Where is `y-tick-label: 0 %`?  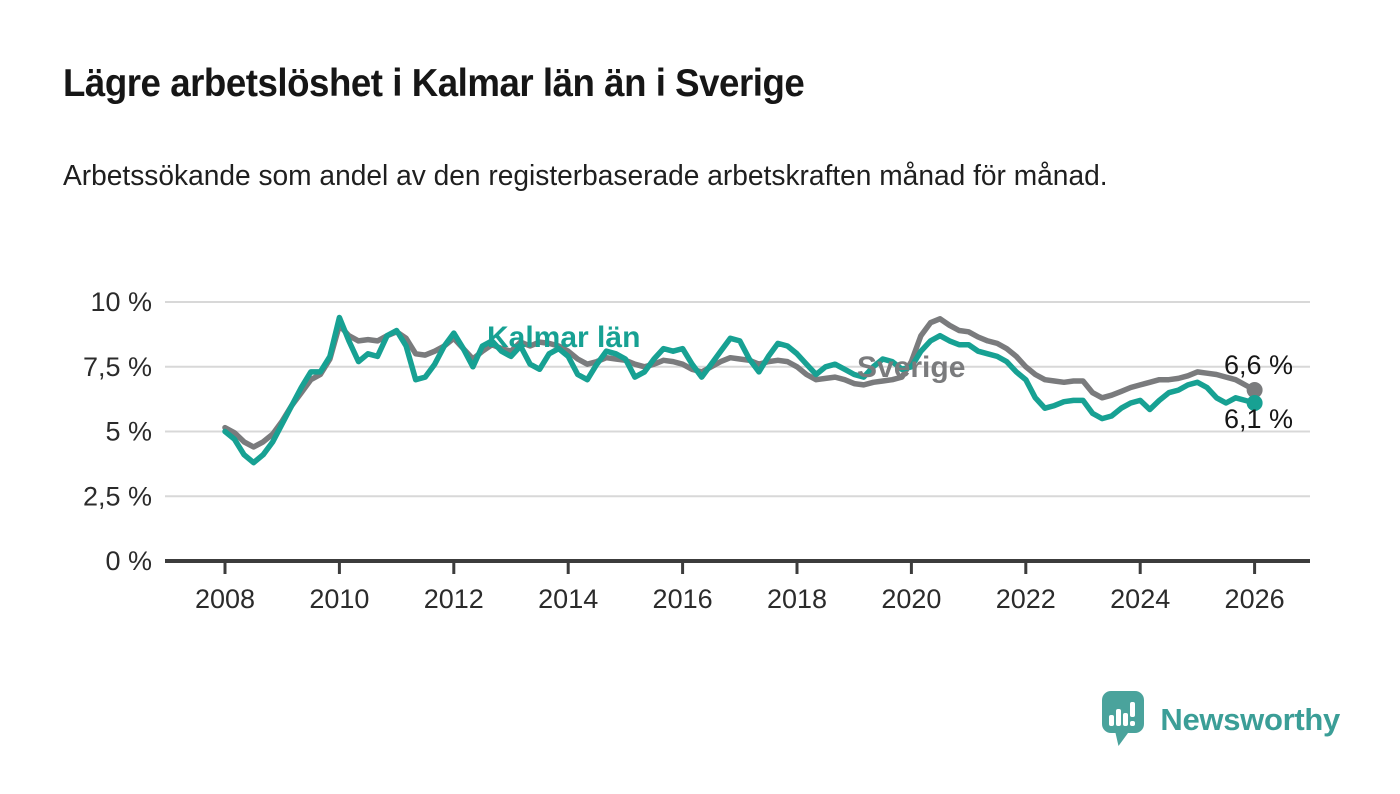 y-tick-label: 0 % is located at coordinates (128, 561).